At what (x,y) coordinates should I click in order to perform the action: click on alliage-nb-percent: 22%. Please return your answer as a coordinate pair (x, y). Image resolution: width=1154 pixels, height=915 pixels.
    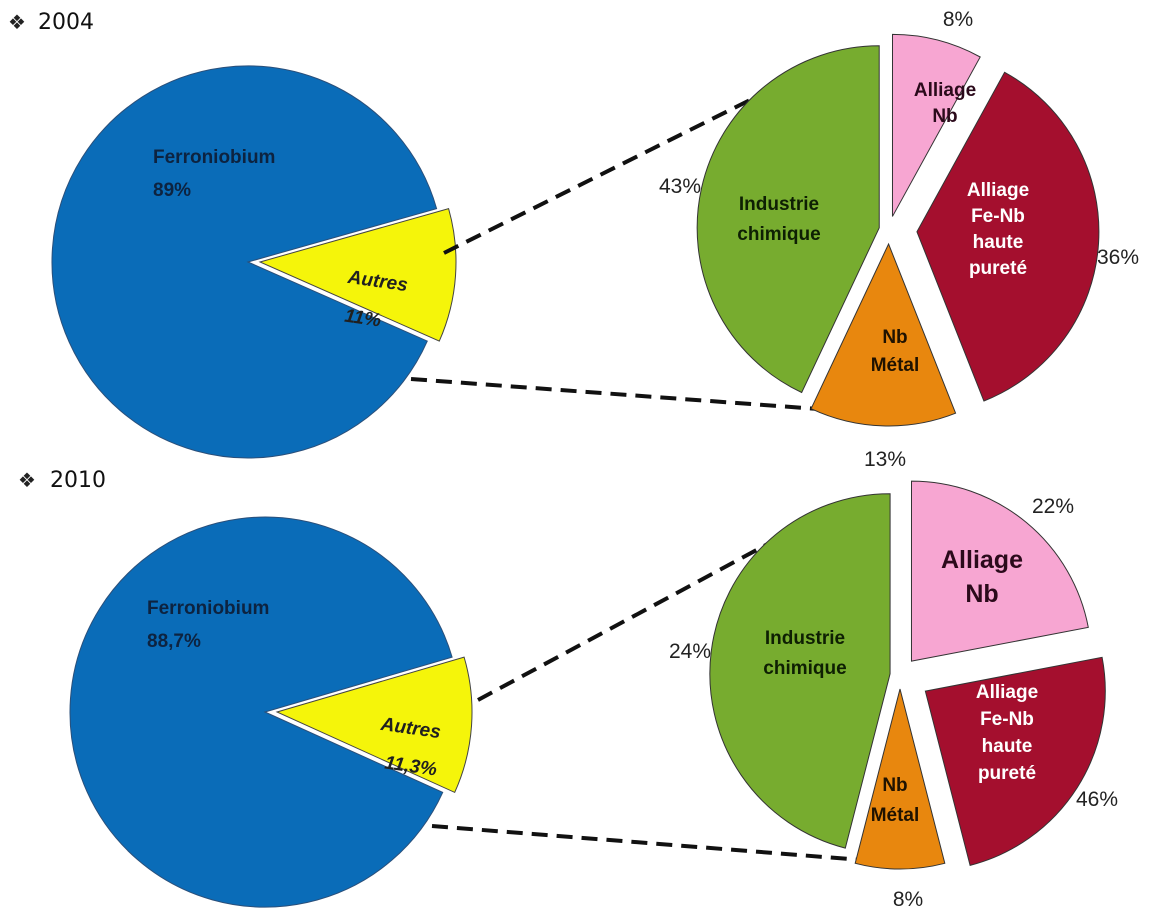
    Looking at the image, I should click on (1053, 506).